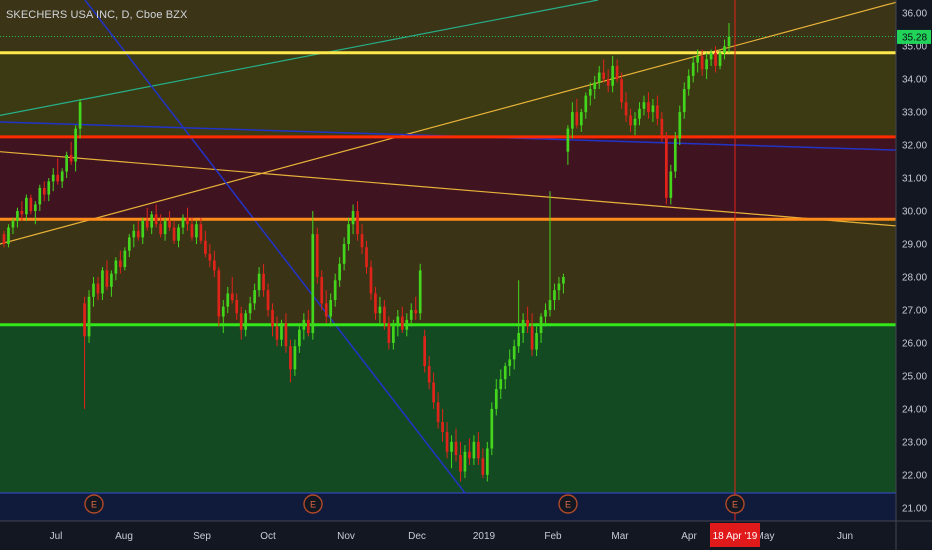 This screenshot has width=932, height=550. Describe the element at coordinates (97, 15) in the screenshot. I see `symbol-title: SKECHERS USA INC, D, Cboe BZX` at that location.